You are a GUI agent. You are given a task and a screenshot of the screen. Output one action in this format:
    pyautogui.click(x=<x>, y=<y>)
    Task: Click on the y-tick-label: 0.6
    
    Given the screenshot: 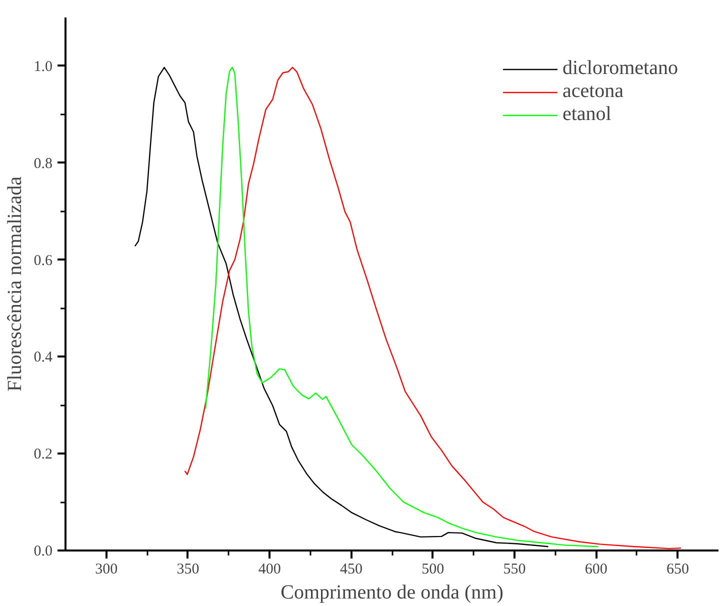 What is the action you would take?
    pyautogui.click(x=43, y=260)
    